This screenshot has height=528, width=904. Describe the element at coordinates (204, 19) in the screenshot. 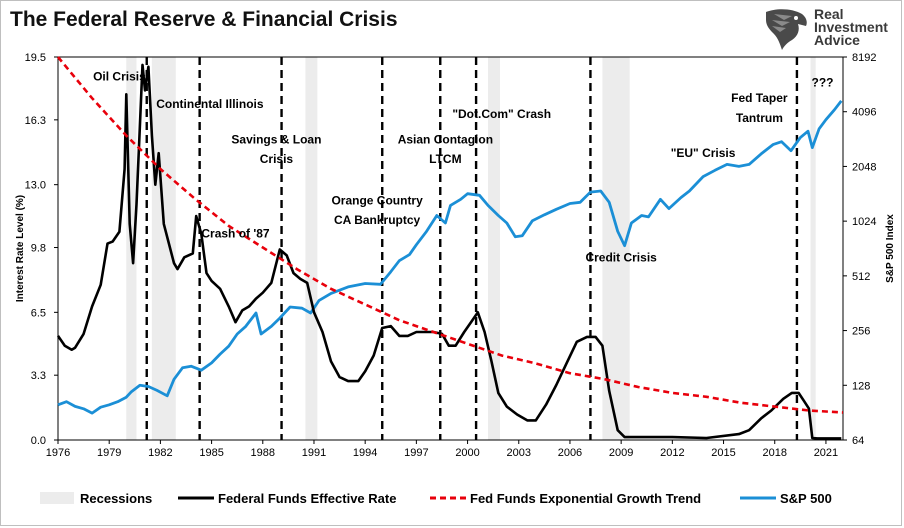

I see `chart-title: The Federal Reserve & Financial Crisis` at that location.